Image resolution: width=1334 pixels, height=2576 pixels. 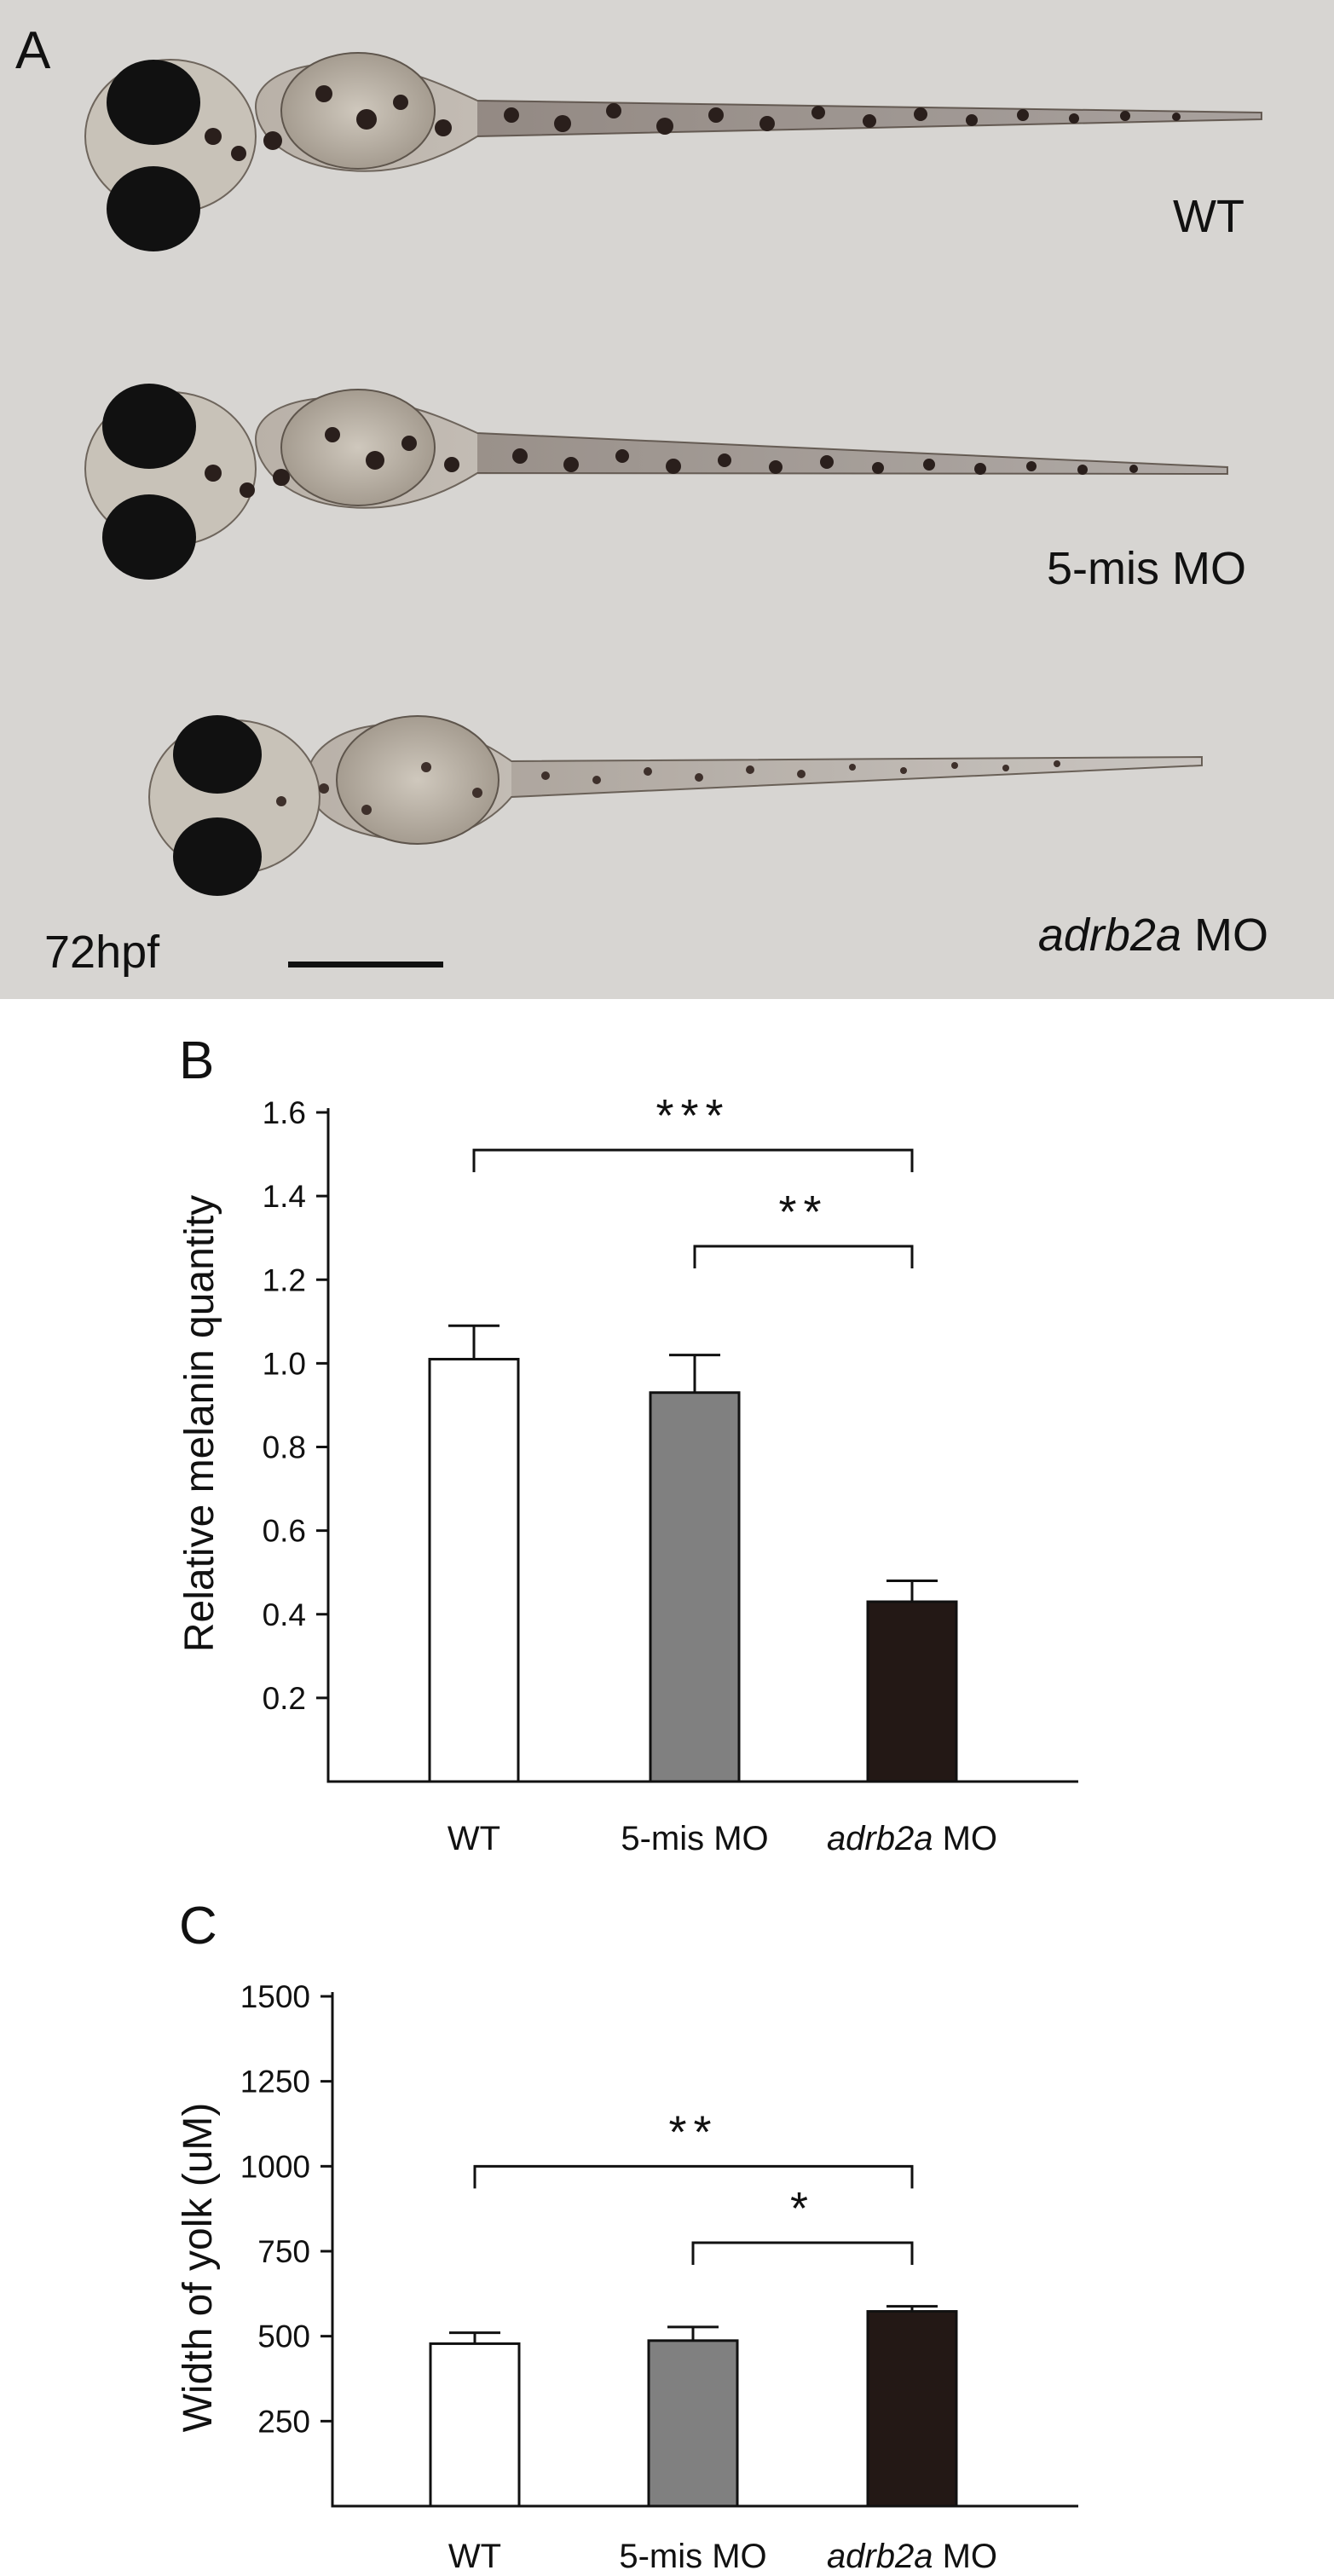 I want to click on chart-c-y-tick-label: 1000, so click(x=275, y=2166).